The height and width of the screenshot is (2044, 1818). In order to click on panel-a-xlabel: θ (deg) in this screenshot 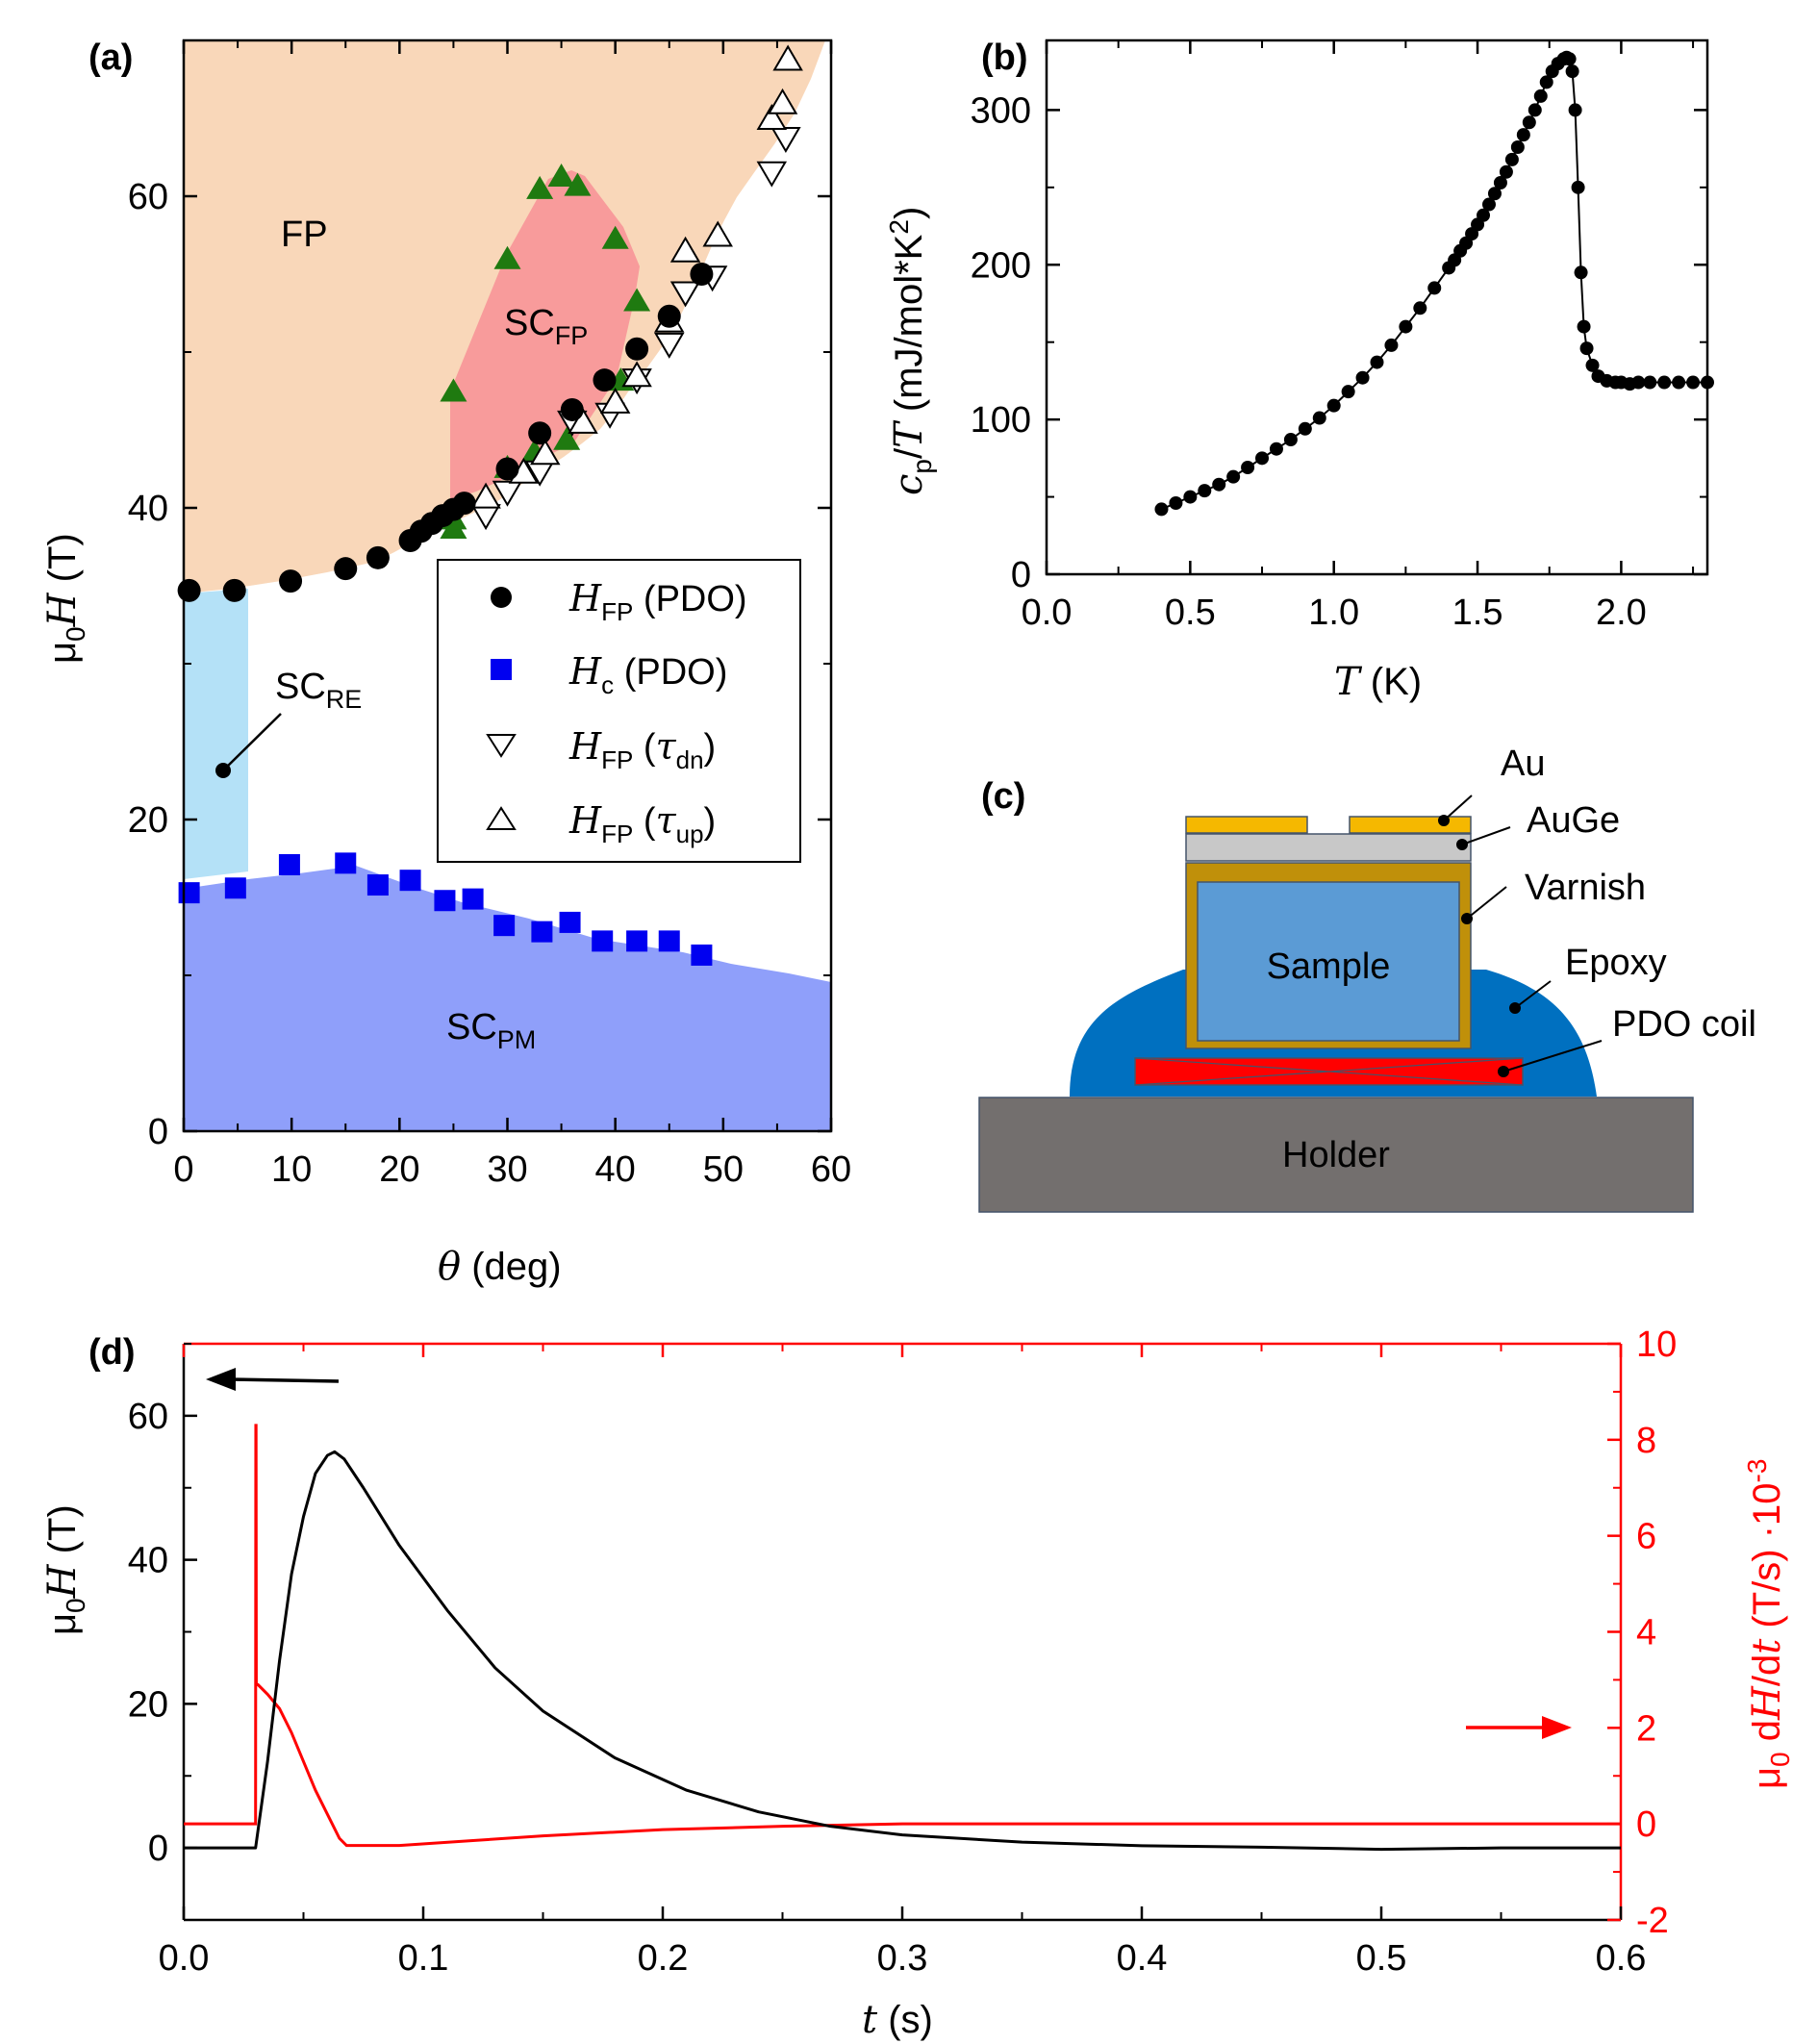, I will do `click(500, 1267)`.